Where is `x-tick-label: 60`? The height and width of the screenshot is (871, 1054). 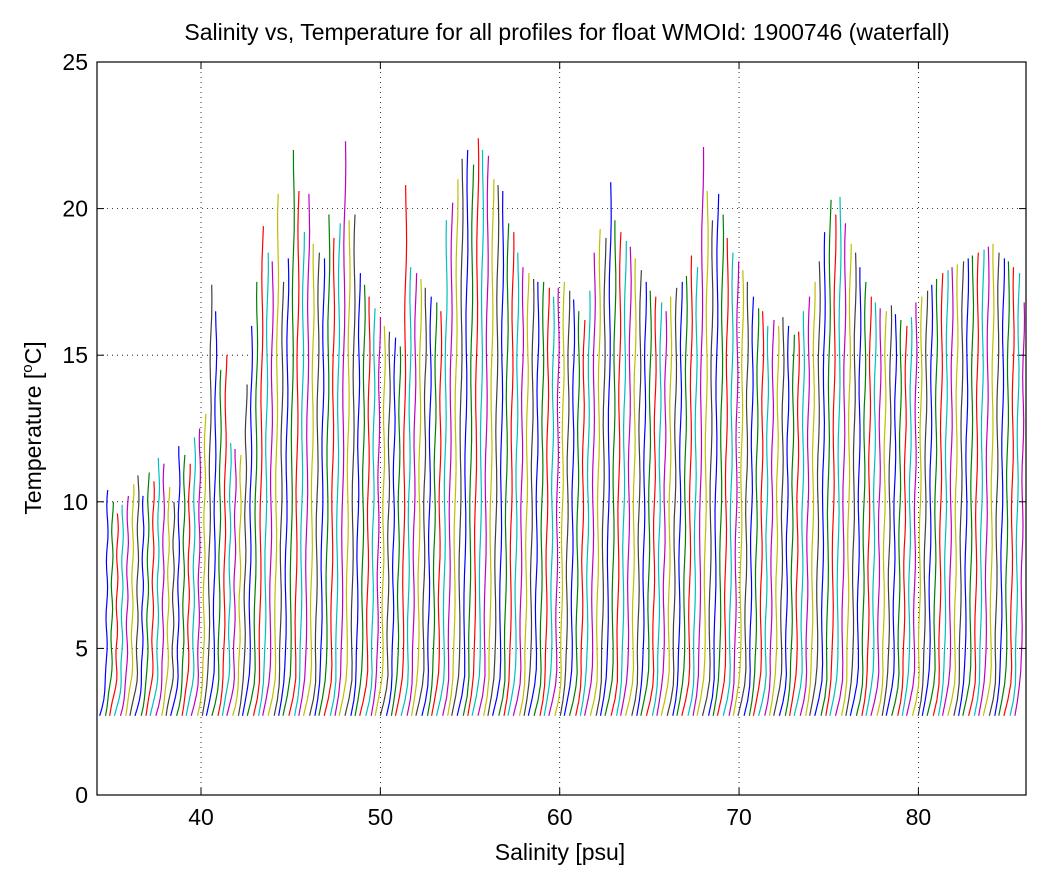
x-tick-label: 60 is located at coordinates (560, 817).